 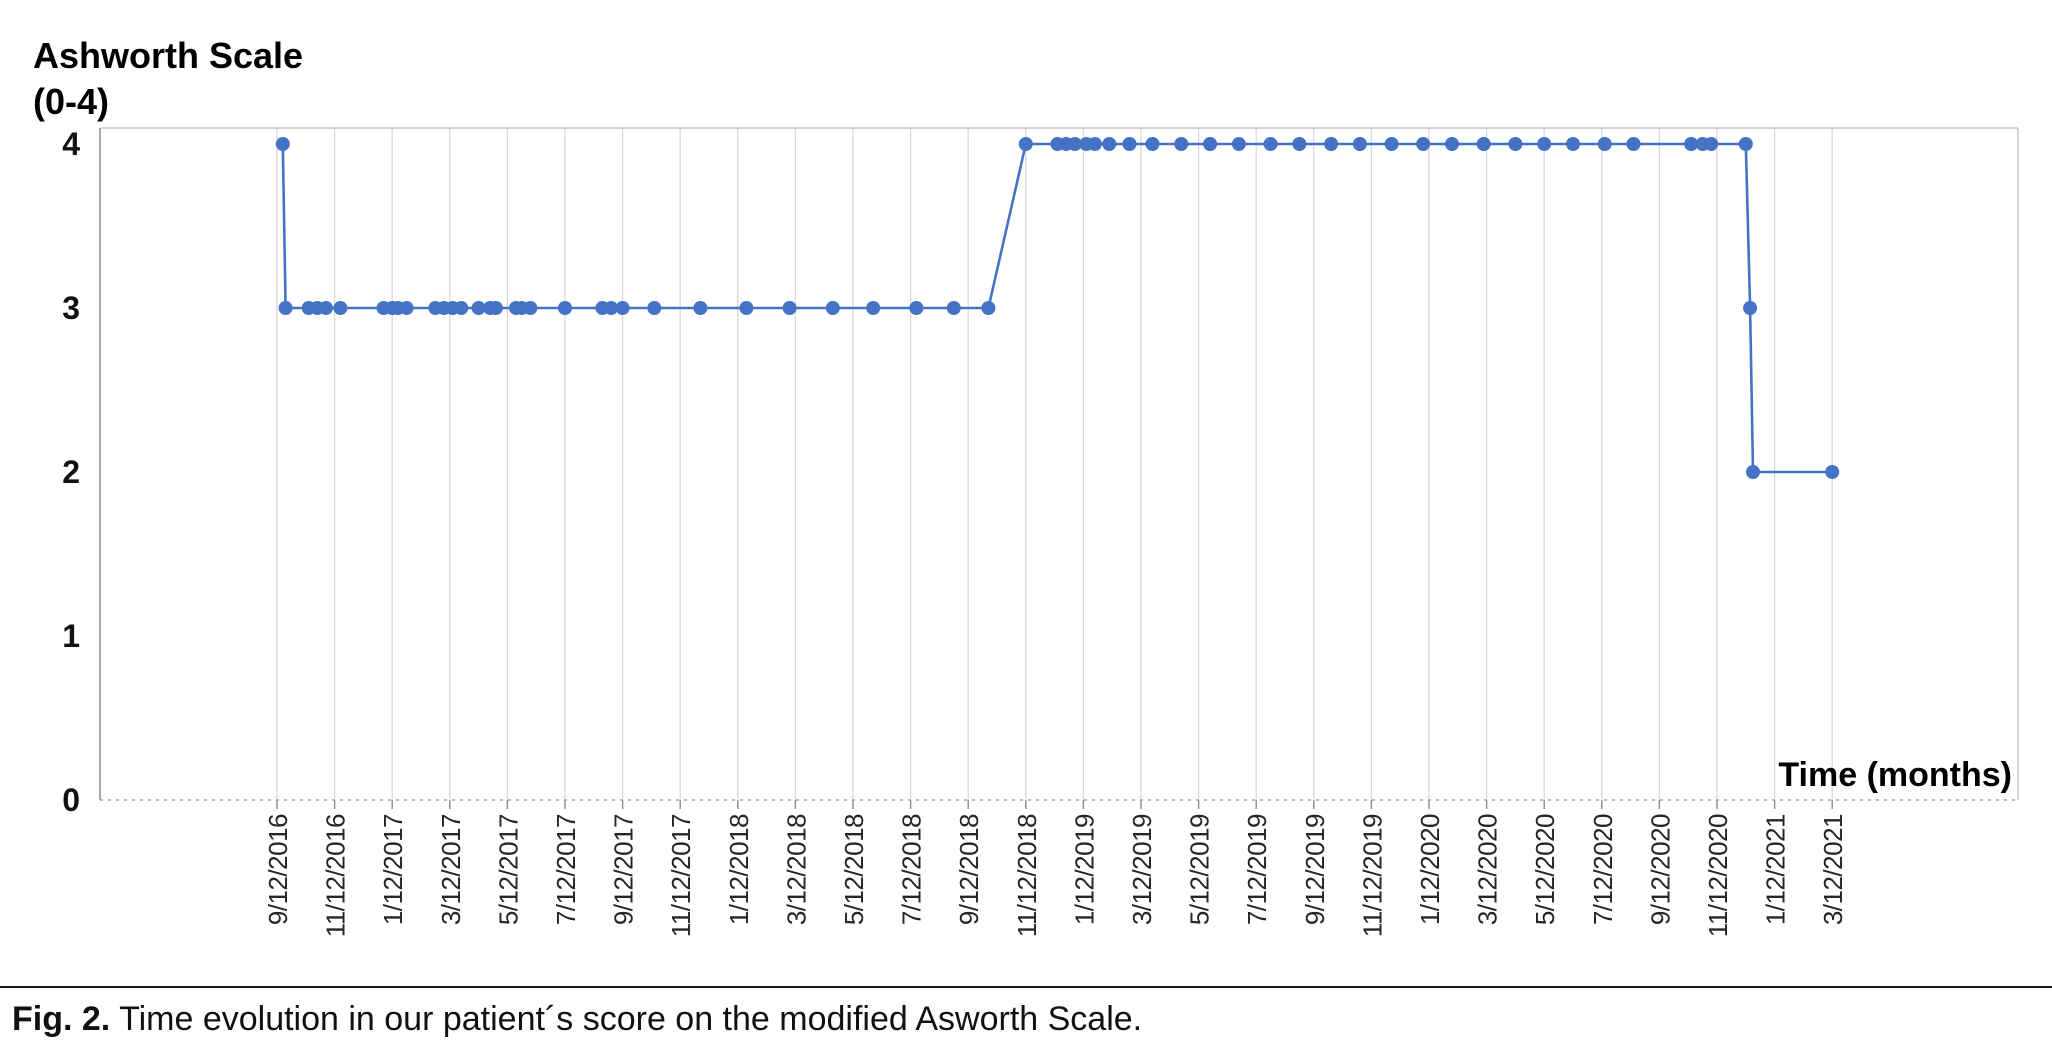 I want to click on x-tick-label: 3/12/2017, so click(x=451, y=869).